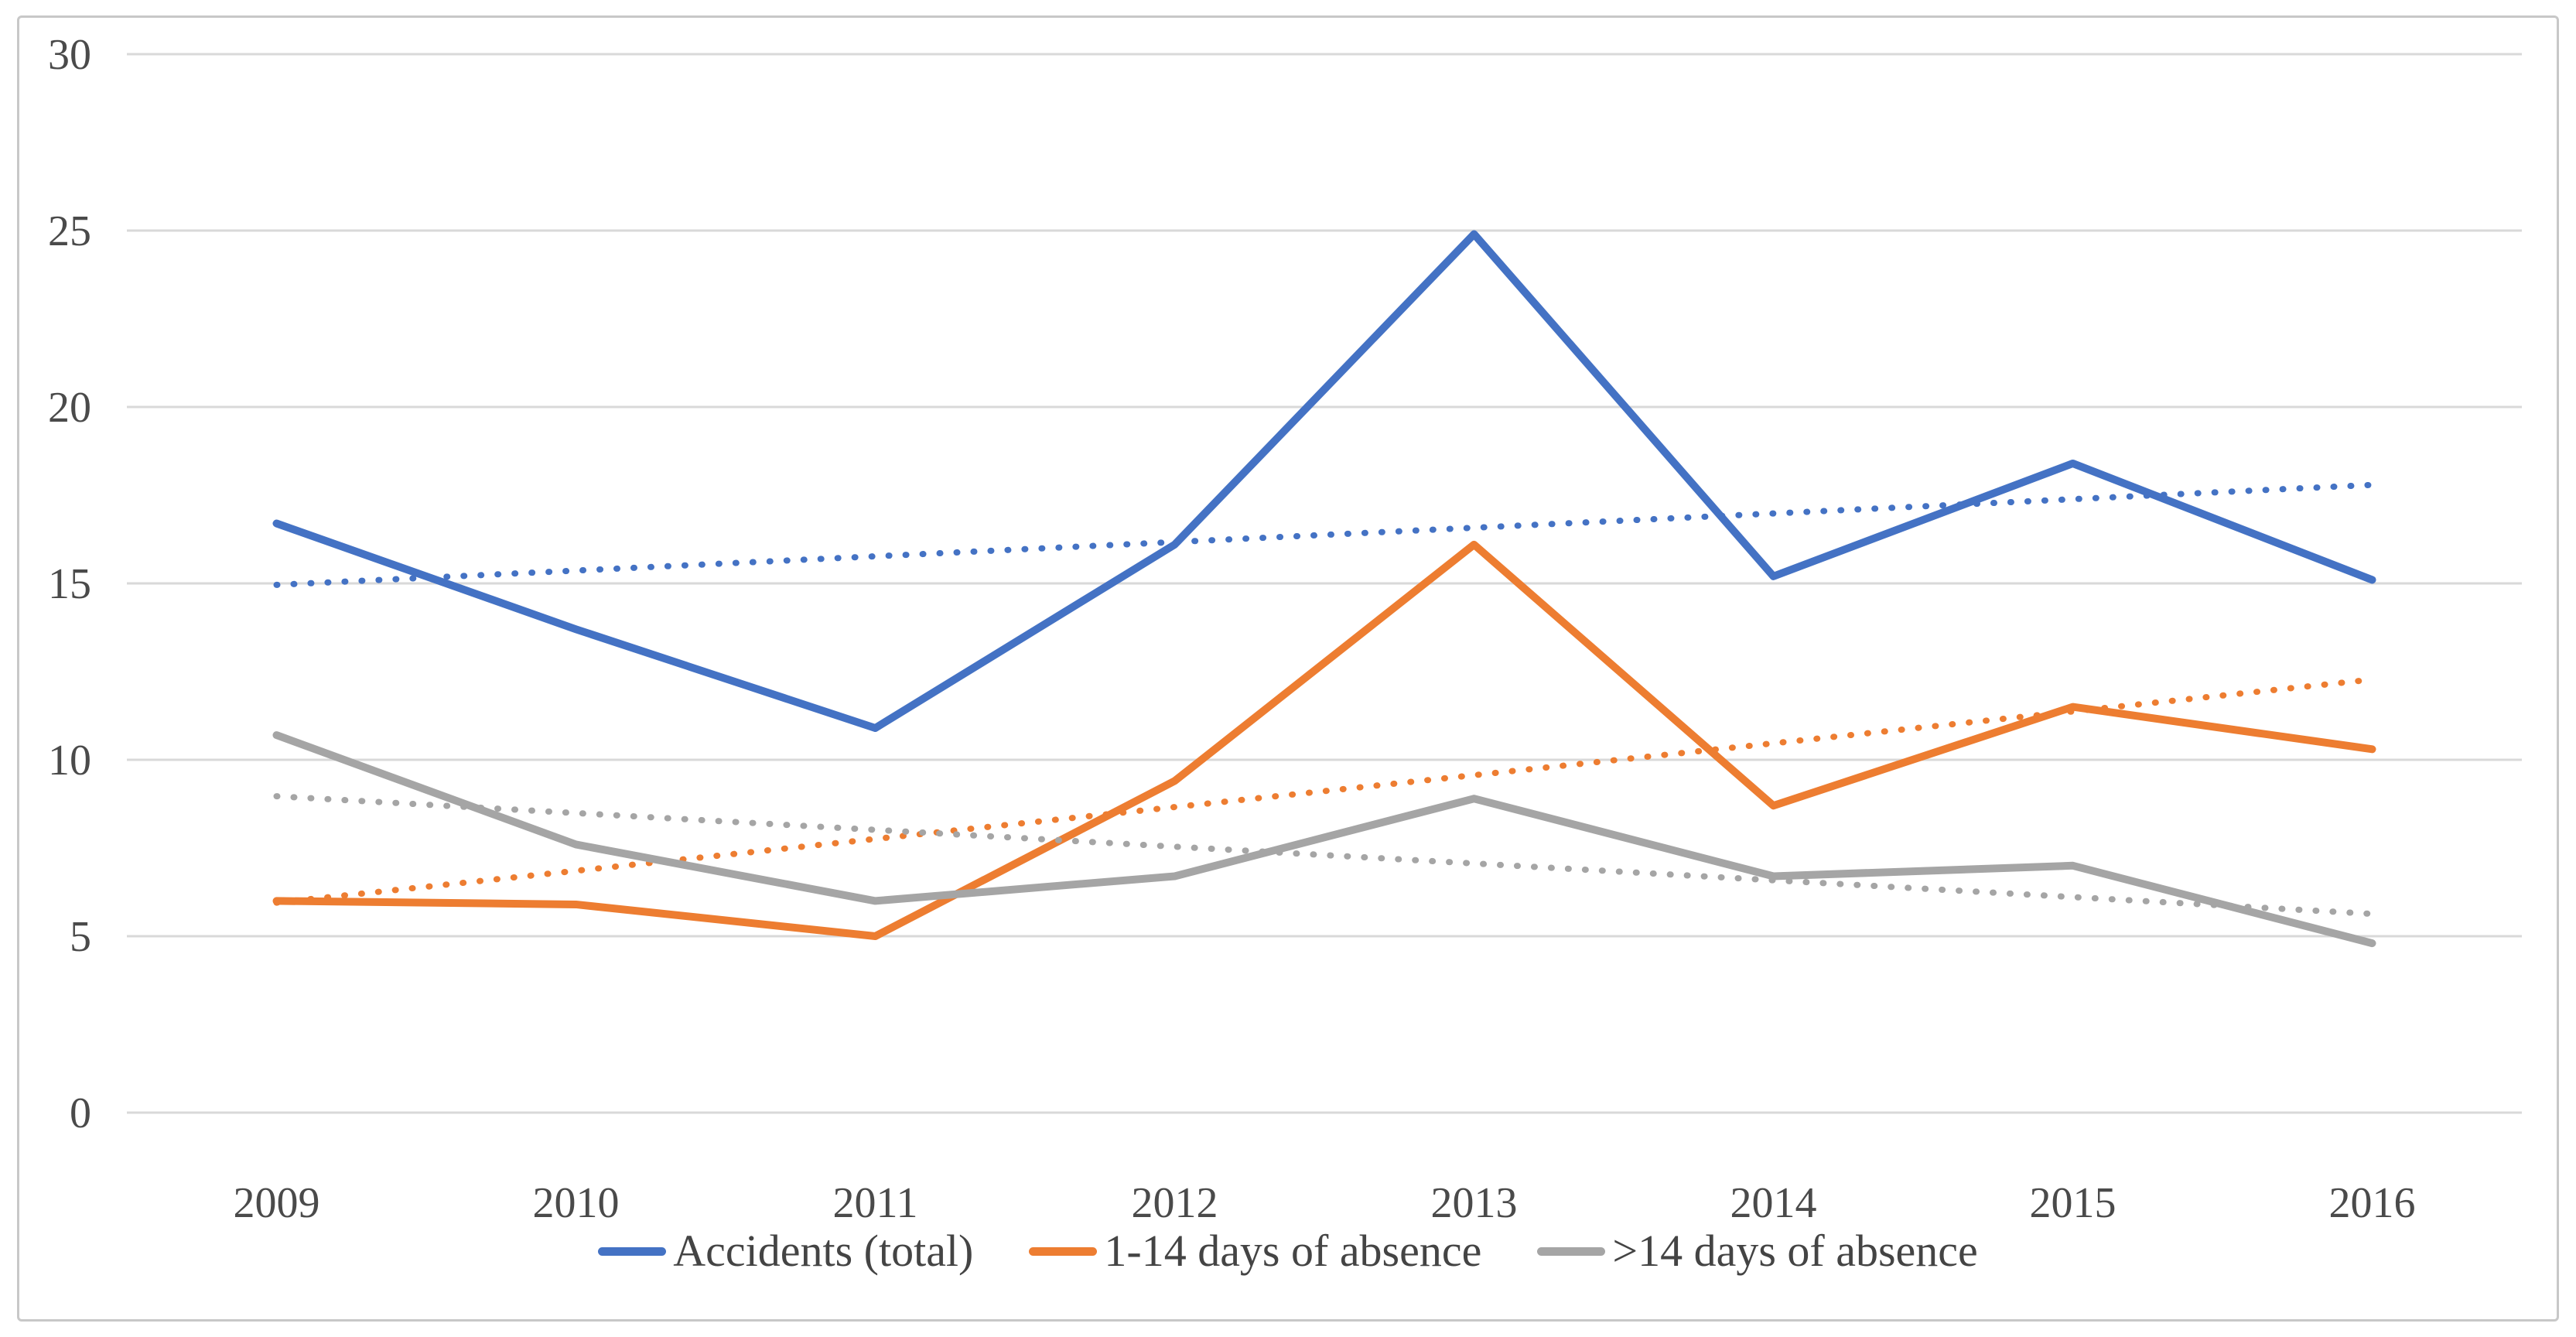 The height and width of the screenshot is (1337, 2576). What do you see at coordinates (875, 1203) in the screenshot?
I see `x-tick-label-2011: 2011` at bounding box center [875, 1203].